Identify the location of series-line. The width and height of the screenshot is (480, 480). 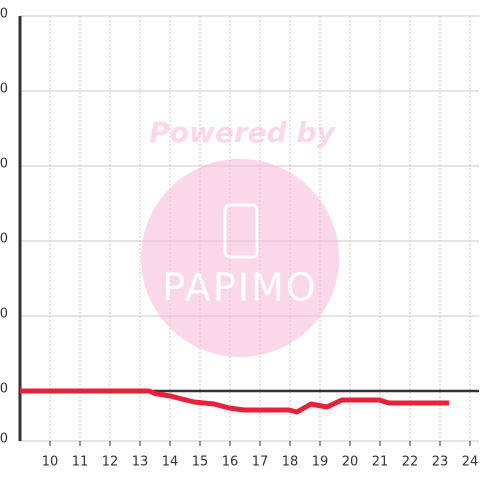
(234, 401).